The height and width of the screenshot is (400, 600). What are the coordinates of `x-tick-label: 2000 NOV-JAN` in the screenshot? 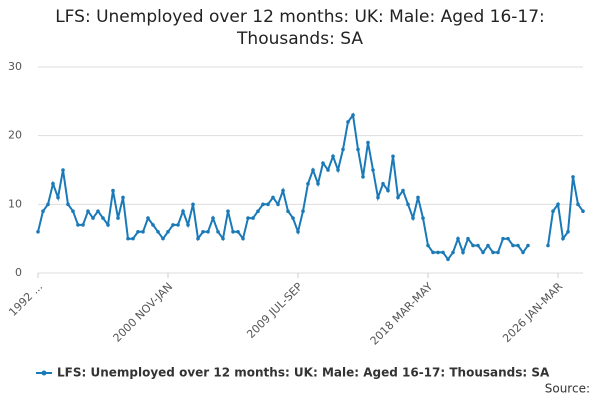 It's located at (143, 312).